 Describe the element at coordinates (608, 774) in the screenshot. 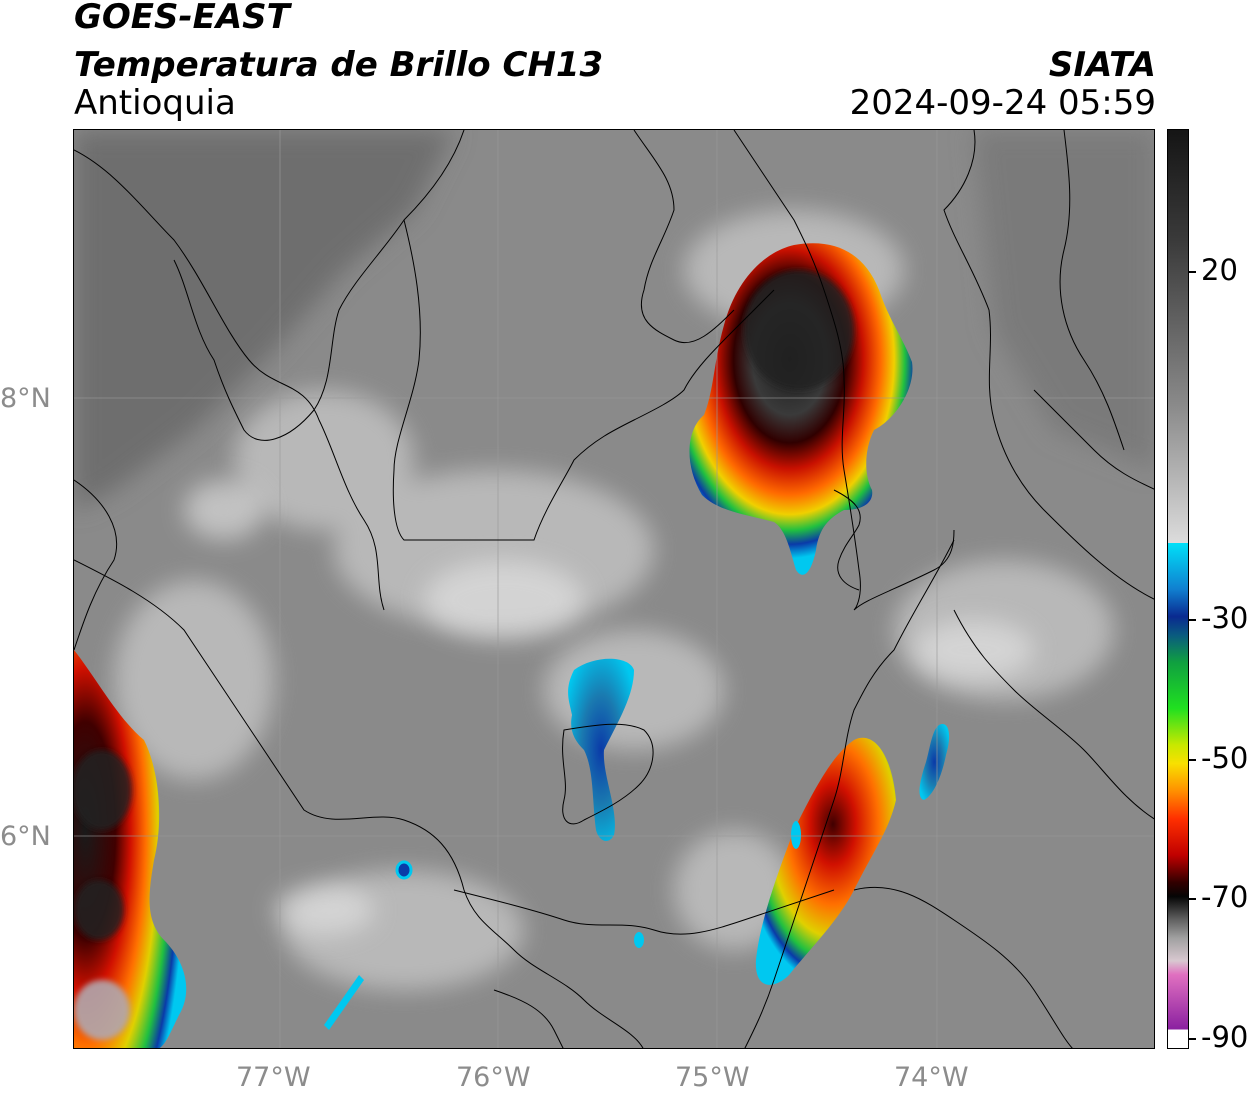

I see `municipal-cluster` at that location.